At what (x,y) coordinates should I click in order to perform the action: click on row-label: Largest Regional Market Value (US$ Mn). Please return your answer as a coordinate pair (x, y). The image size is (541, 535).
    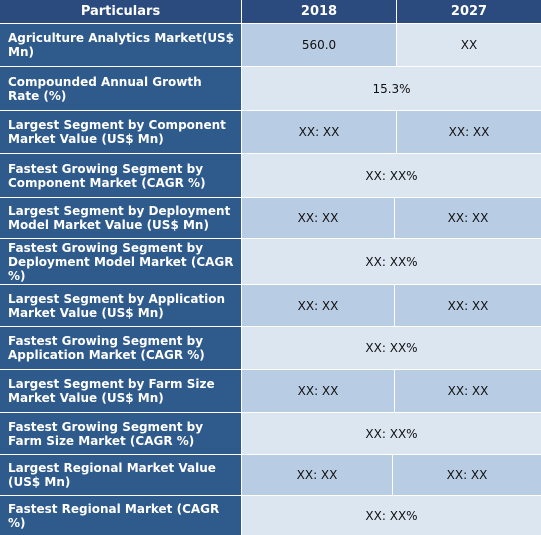
    Looking at the image, I should click on (120, 475).